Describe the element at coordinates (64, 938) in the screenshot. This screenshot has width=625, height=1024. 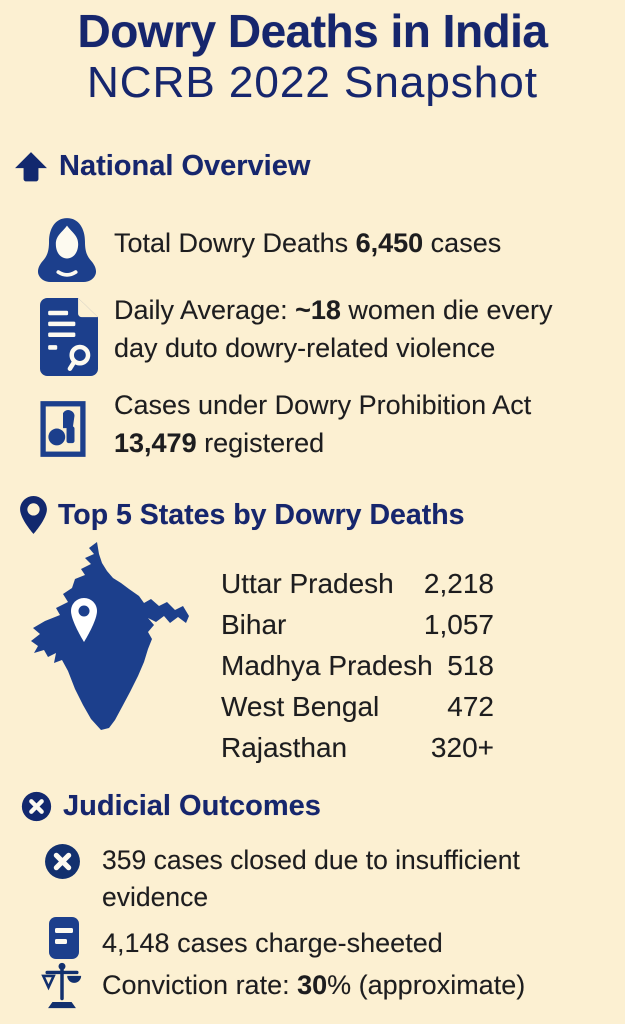
I see `note-icon` at that location.